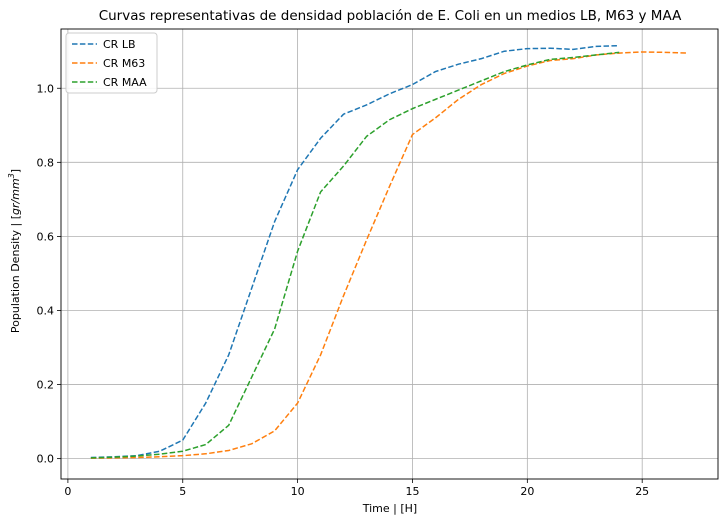 Image resolution: width=726 pixels, height=523 pixels. I want to click on y-axis-label-unit: gr/mm, so click(15, 196).